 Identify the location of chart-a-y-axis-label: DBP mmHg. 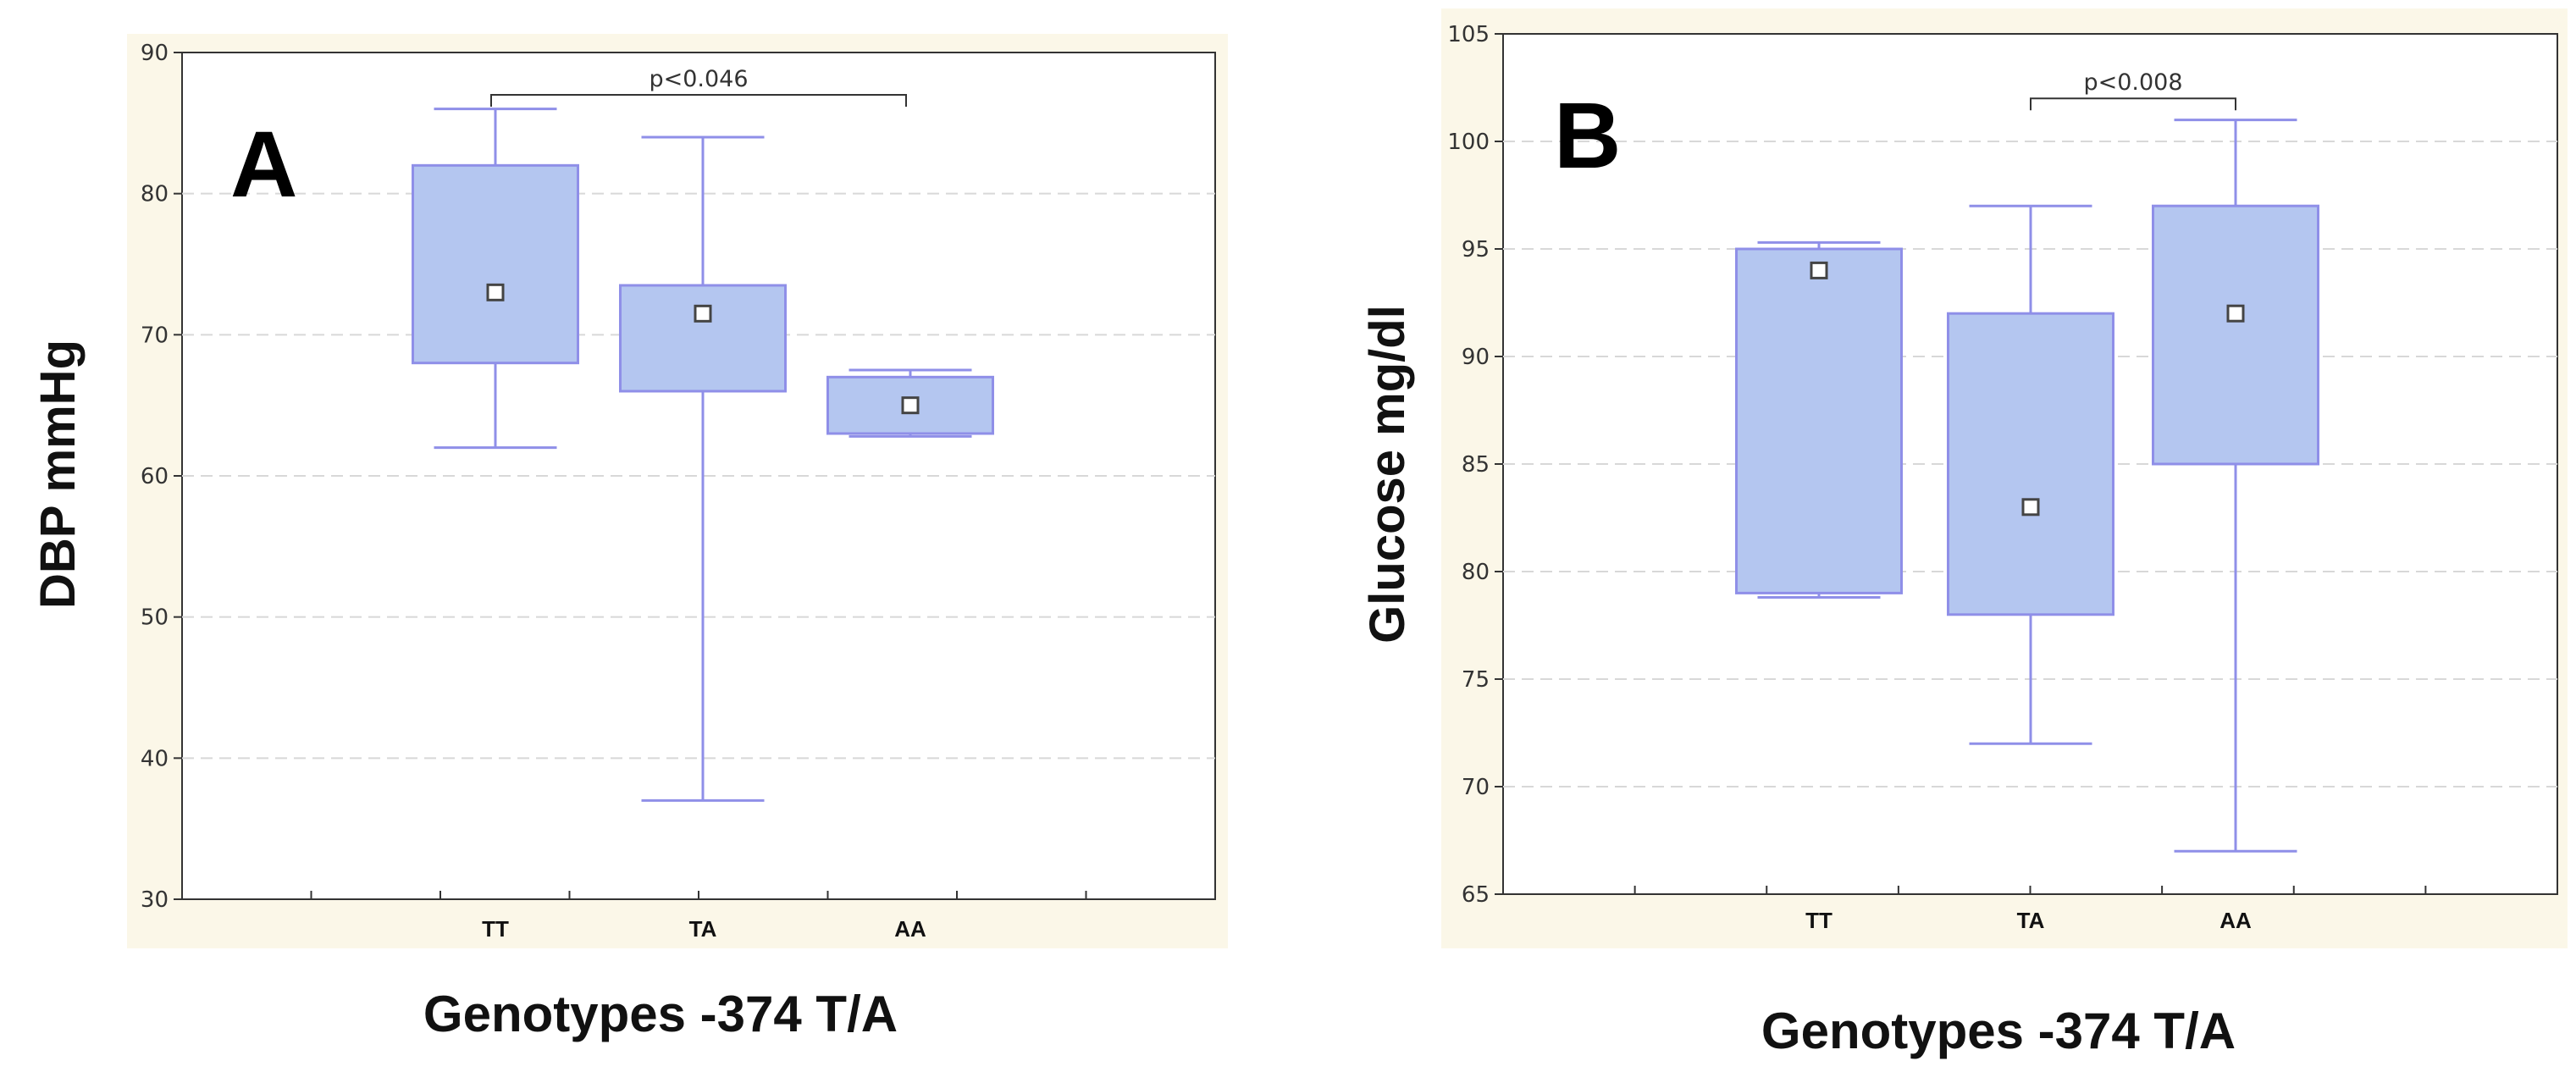
(58, 475).